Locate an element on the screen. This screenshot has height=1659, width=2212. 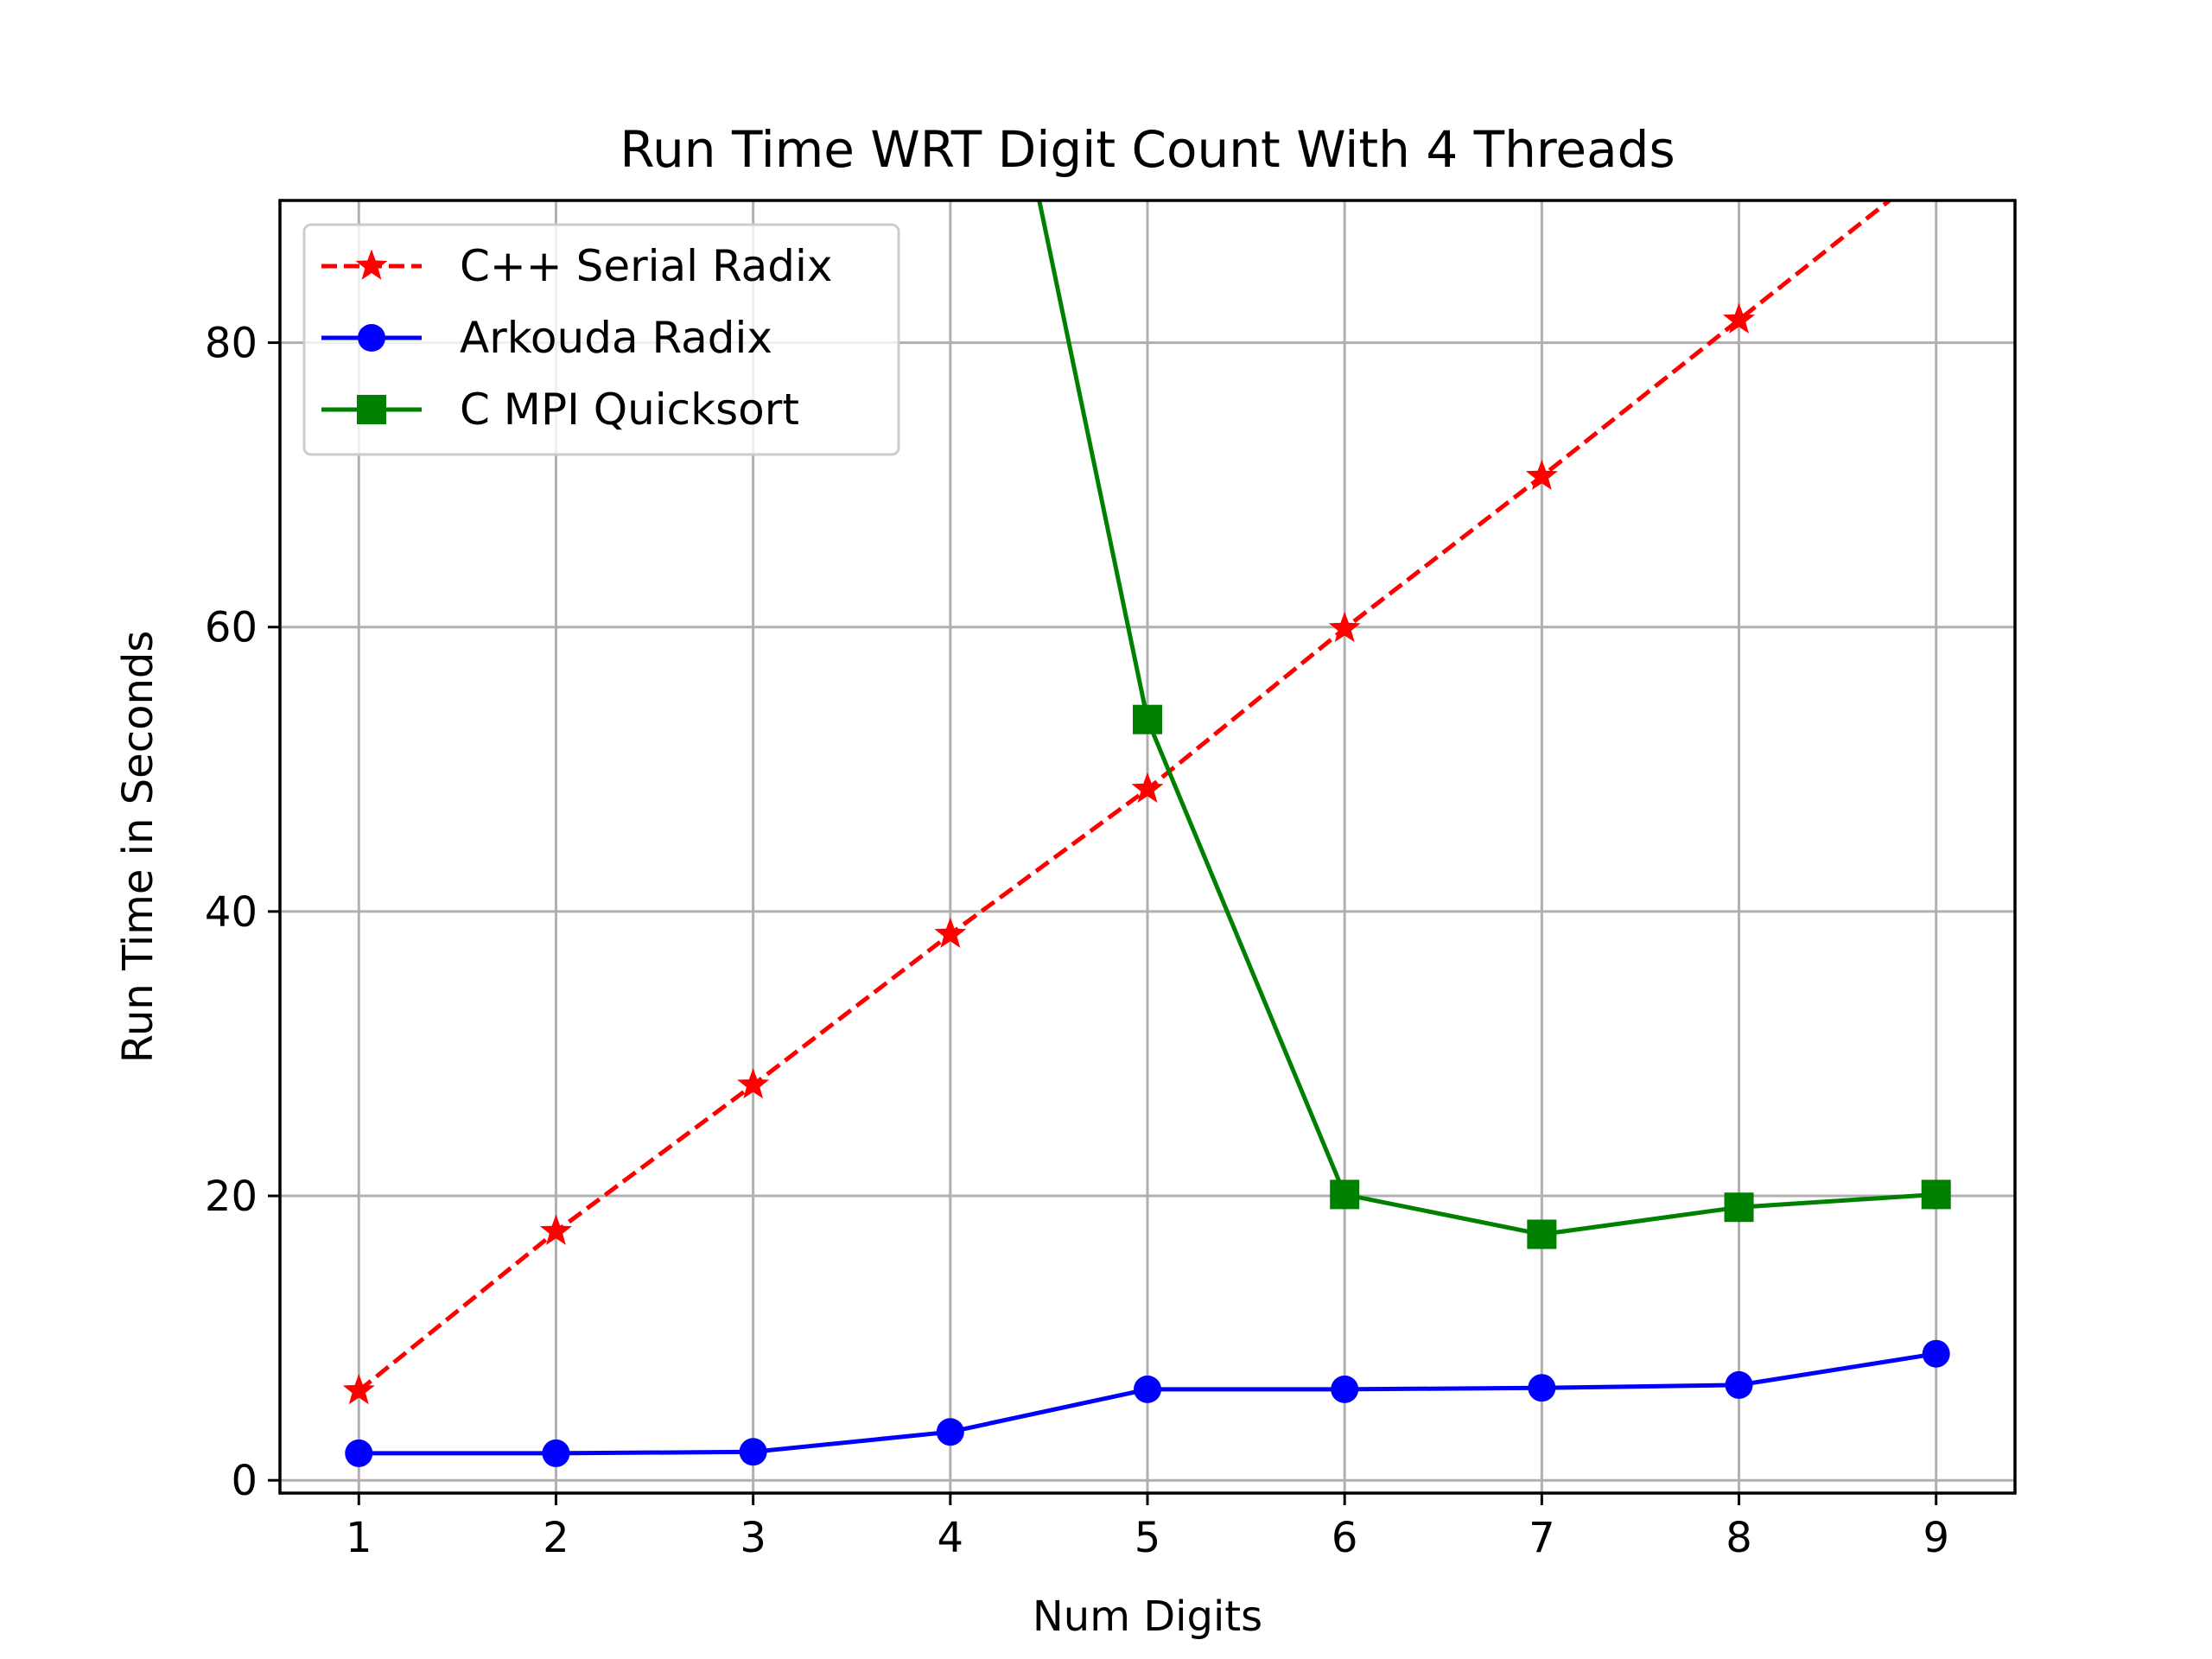
x-tick-label: 5 is located at coordinates (1148, 1538).